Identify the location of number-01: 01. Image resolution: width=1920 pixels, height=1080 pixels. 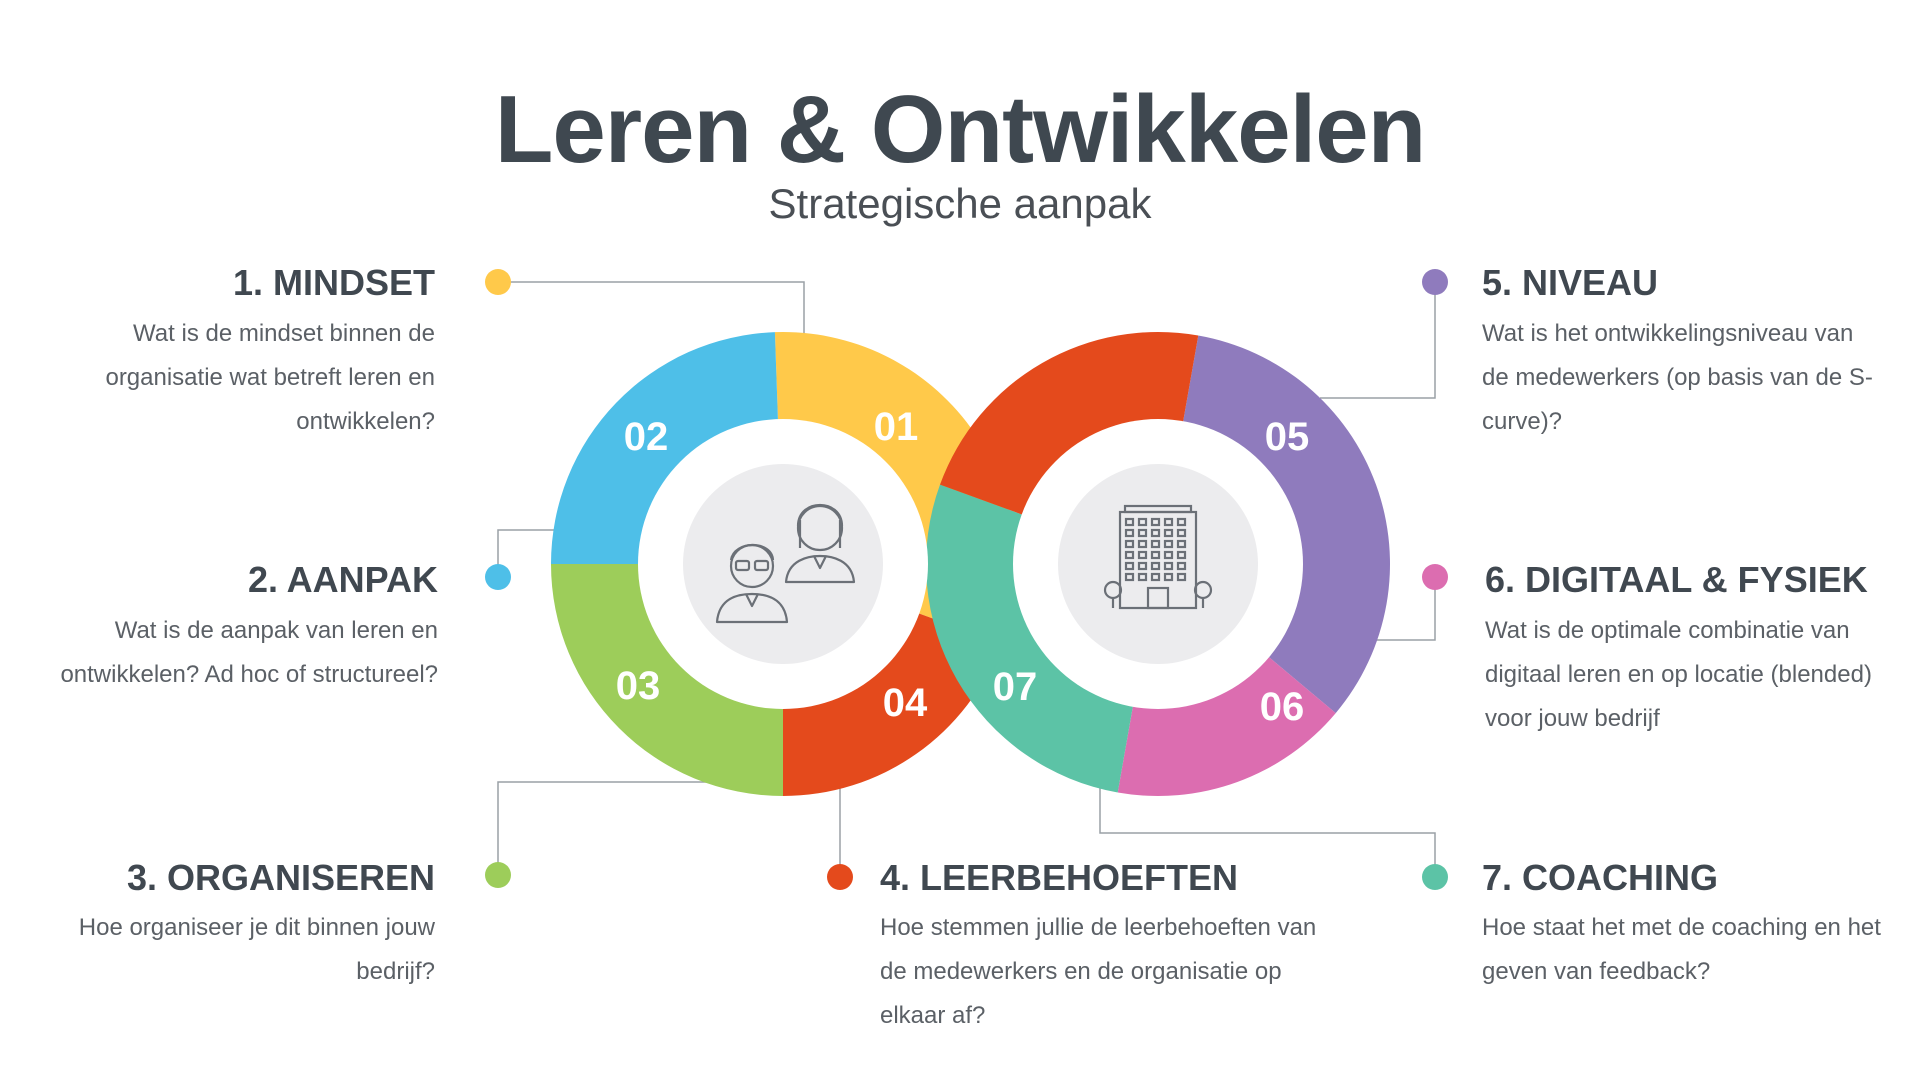
(896, 427).